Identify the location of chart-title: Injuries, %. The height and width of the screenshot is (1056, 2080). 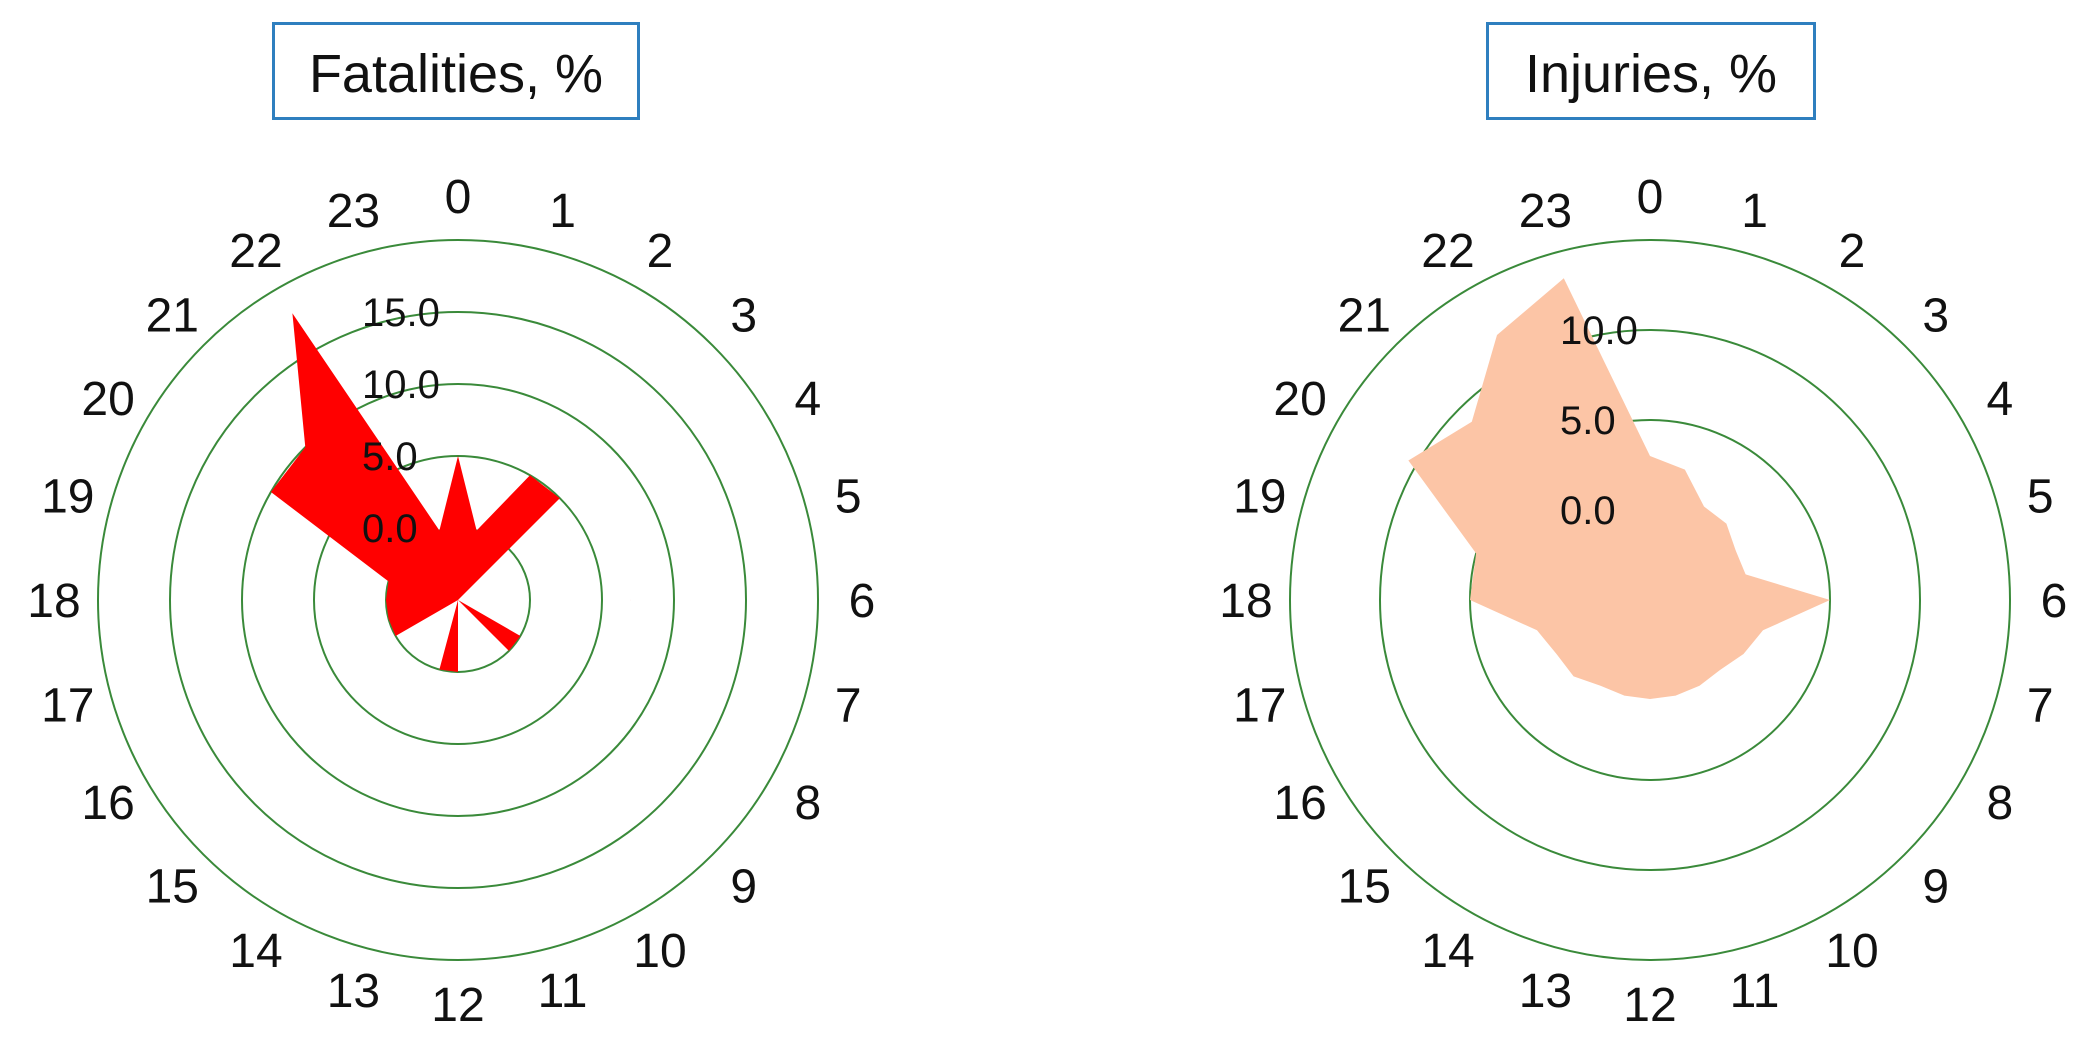
(1651, 71).